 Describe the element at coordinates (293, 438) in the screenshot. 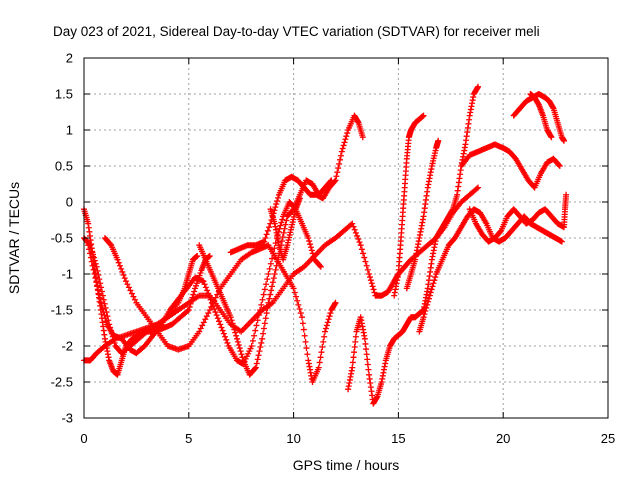

I see `x-tick-label: 10` at that location.